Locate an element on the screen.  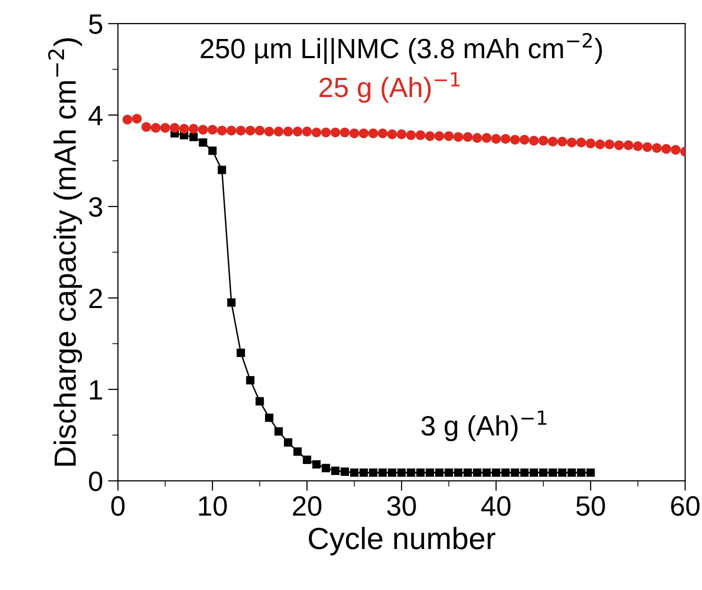
x-tick-label: 20 is located at coordinates (307, 506).